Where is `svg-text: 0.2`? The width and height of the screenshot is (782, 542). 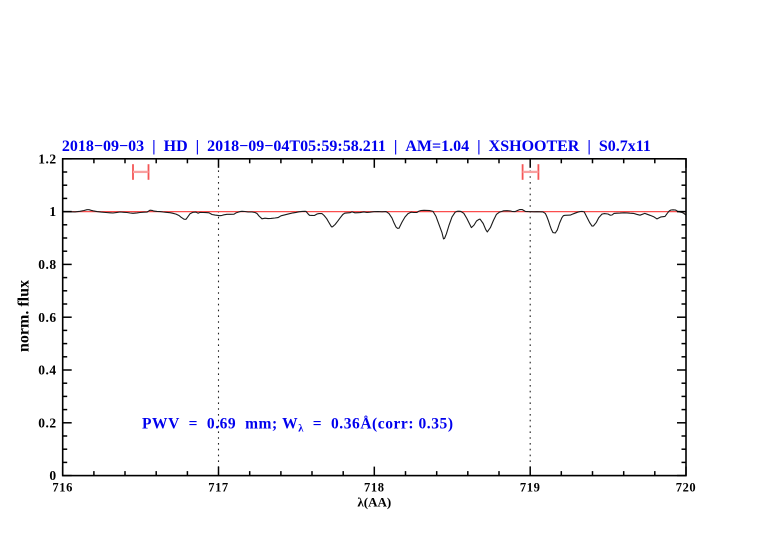 svg-text: 0.2 is located at coordinates (47, 422).